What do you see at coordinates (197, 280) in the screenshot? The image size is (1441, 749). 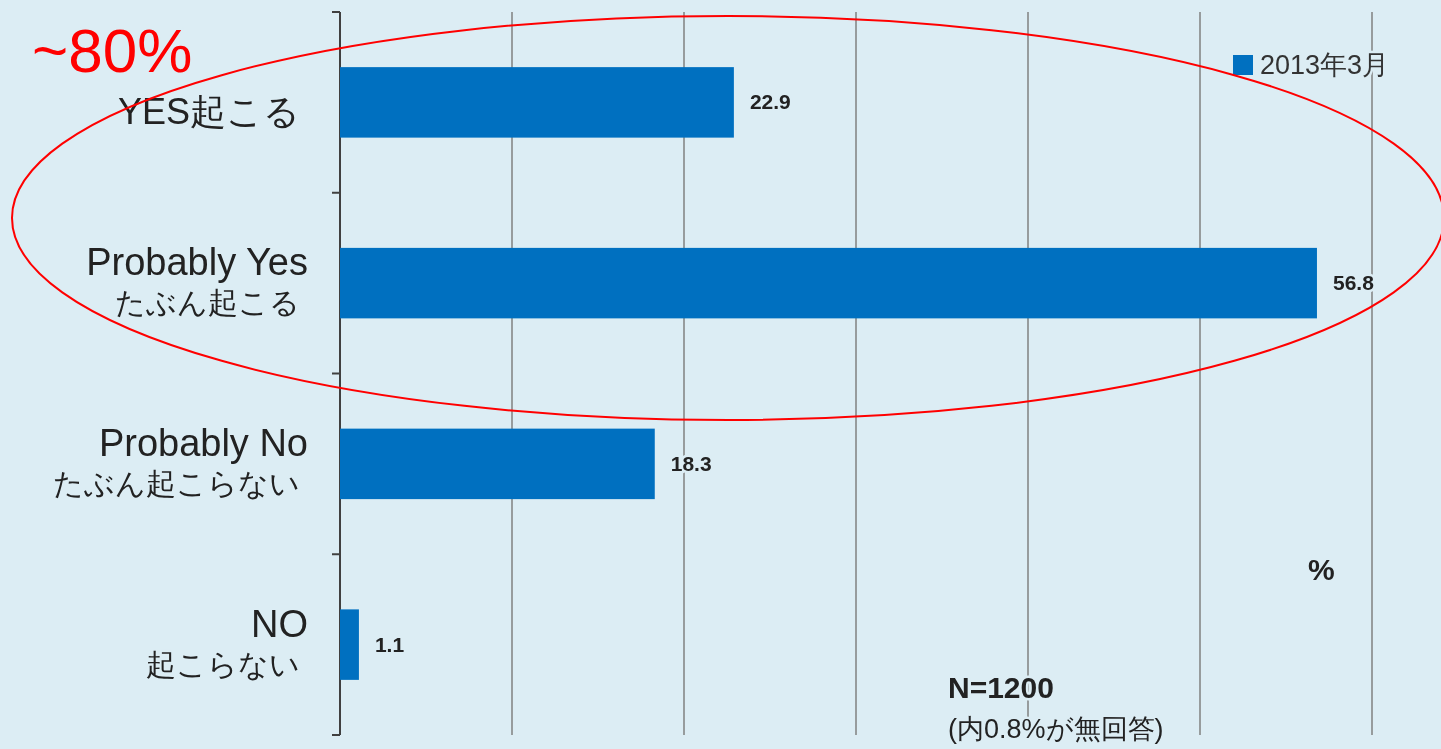 I see `y-tick-label: Probably Yes たぶん起こる` at bounding box center [197, 280].